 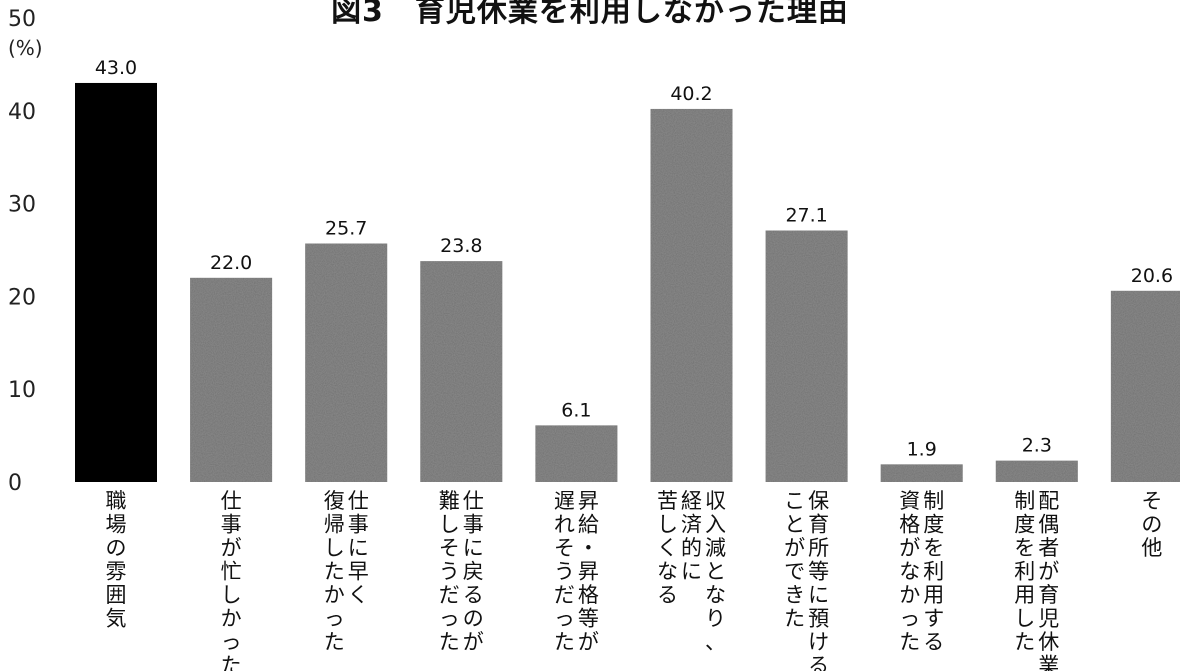 I want to click on category-label: 職場の雰囲気, so click(x=116, y=560).